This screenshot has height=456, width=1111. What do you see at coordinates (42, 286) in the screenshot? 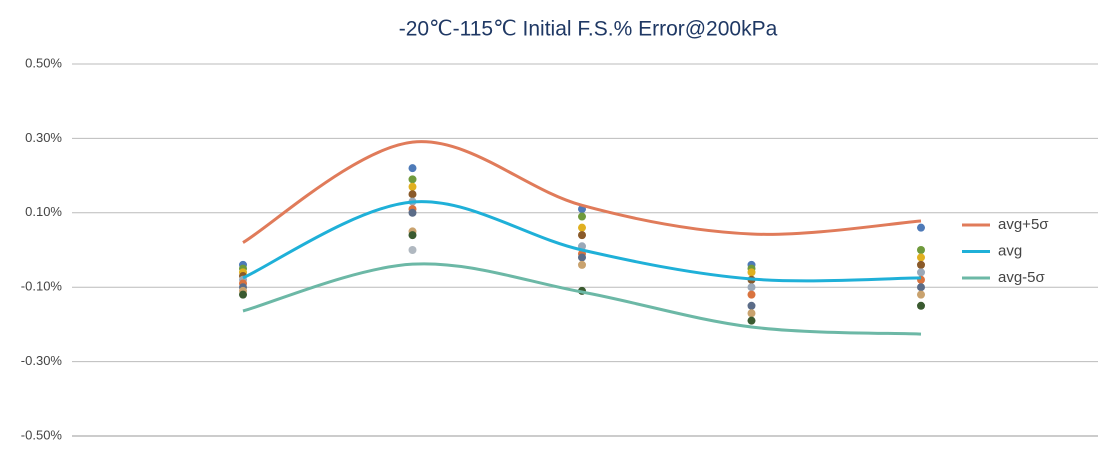
I see `y-tick-label: -0.10%` at bounding box center [42, 286].